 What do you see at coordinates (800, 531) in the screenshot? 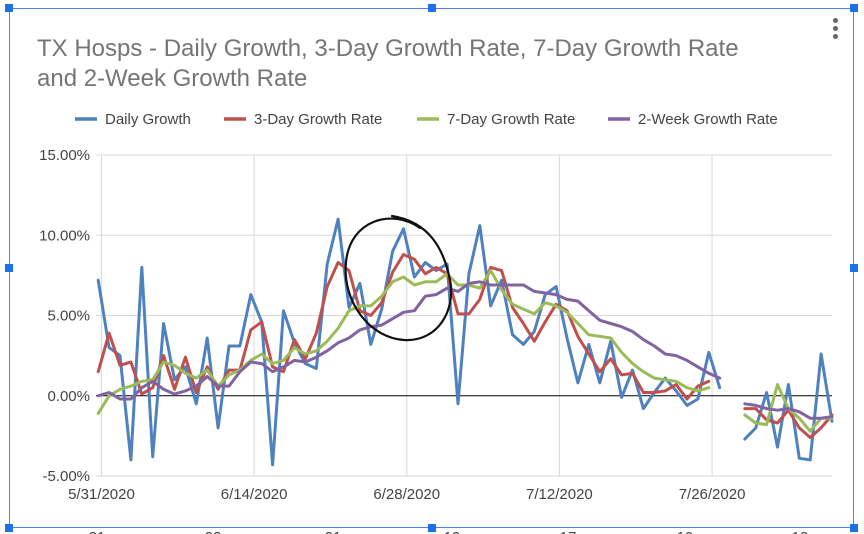
I see `bottom-strip-label: 12` at bounding box center [800, 531].